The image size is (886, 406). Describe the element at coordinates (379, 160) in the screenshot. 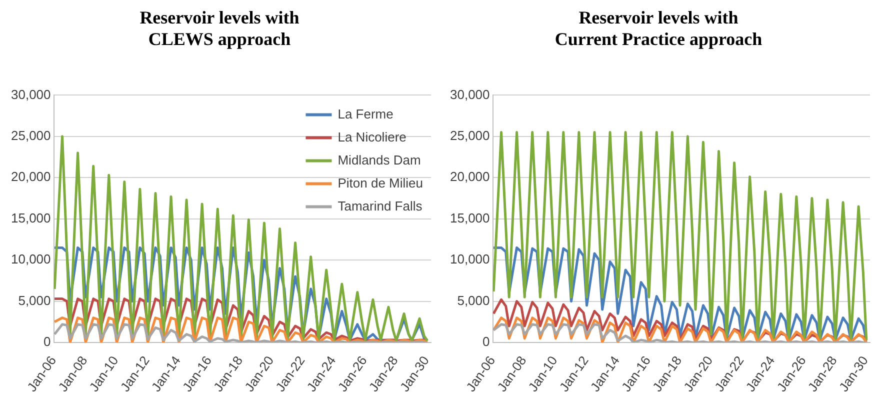

I see `legend-label: Midlands Dam` at that location.